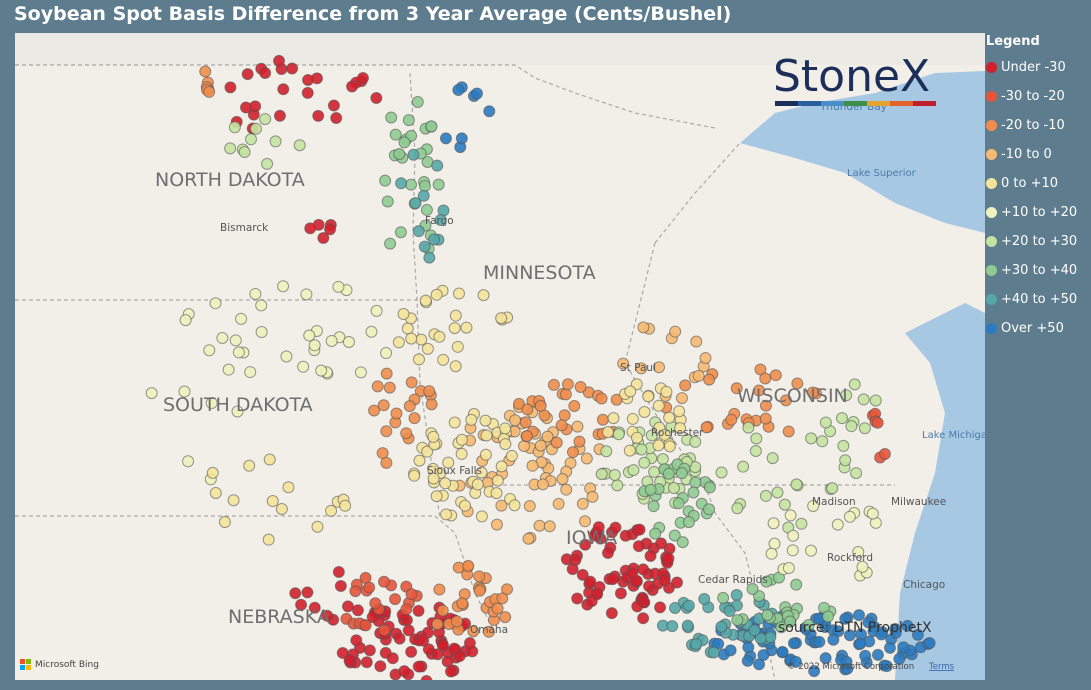  I want to click on place-label: Omaha, so click(489, 630).